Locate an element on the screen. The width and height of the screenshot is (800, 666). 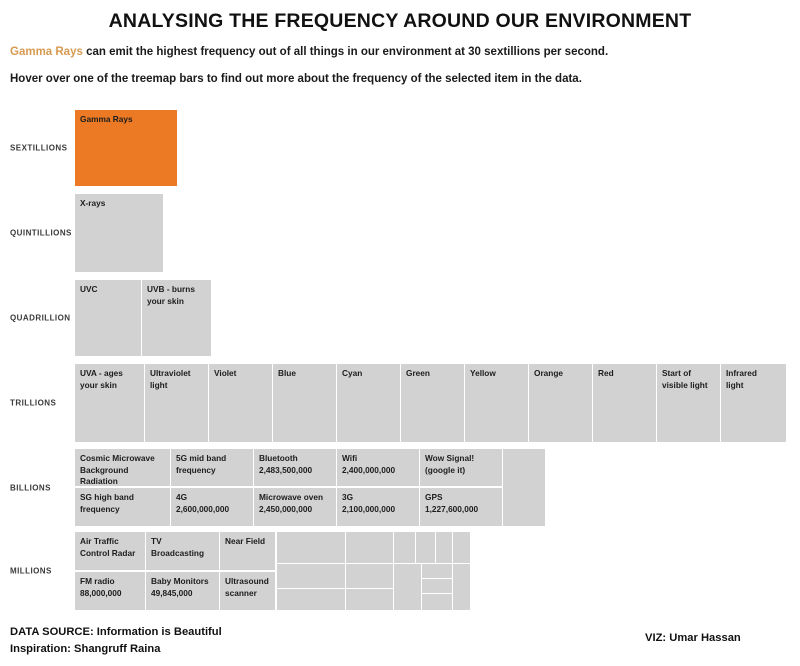
treemap-cell: Cosmic Microwave Background Radiation is located at coordinates (122, 467).